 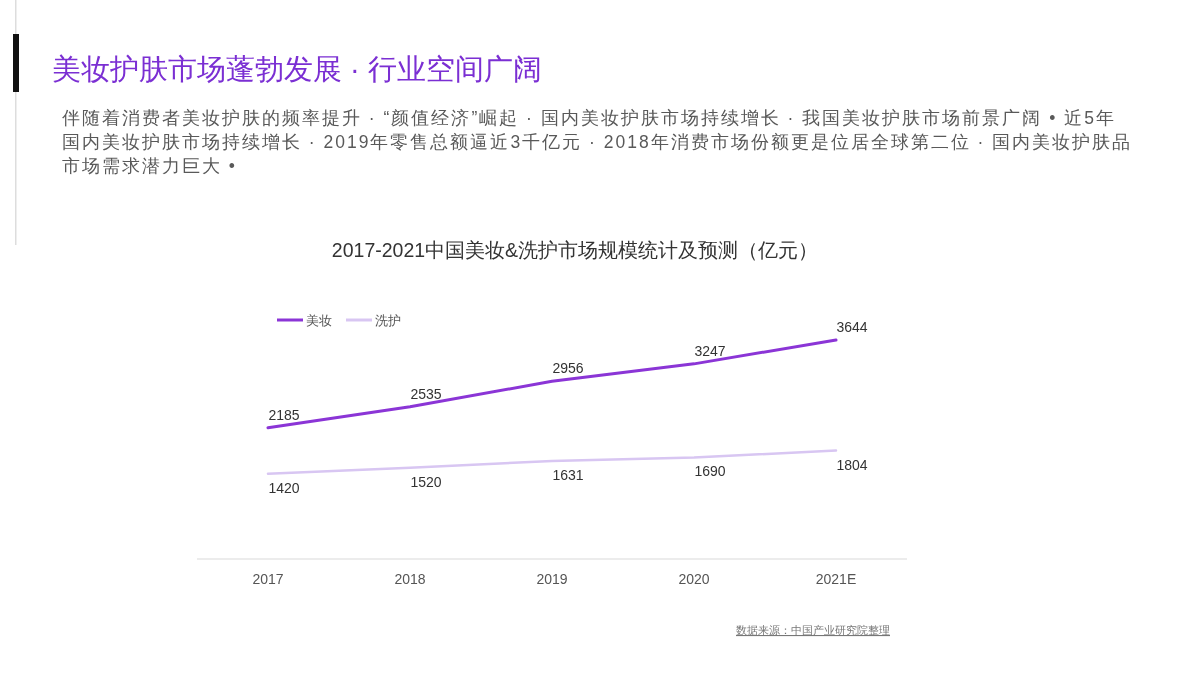 I want to click on source-note: 数据来源：中国产业研究院整理, so click(x=813, y=630).